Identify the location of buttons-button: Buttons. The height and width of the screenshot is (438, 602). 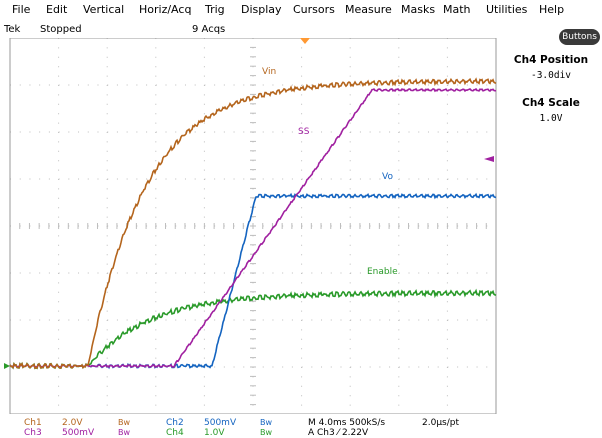
(579, 37).